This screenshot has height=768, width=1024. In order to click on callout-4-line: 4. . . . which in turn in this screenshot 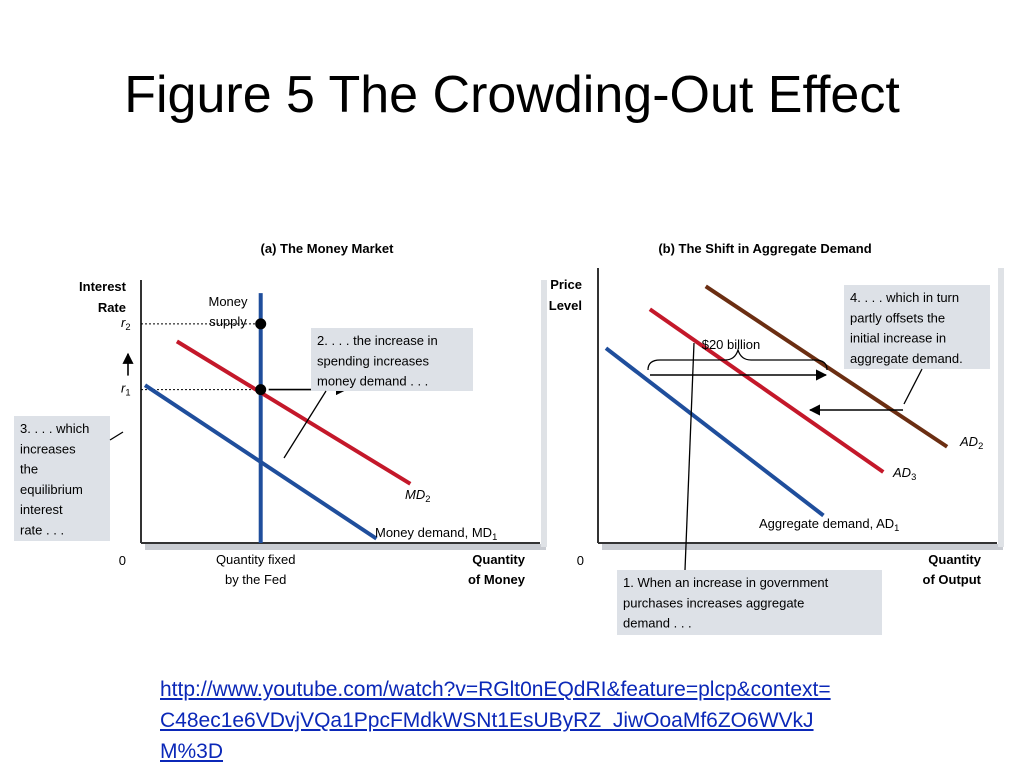, I will do `click(904, 297)`.